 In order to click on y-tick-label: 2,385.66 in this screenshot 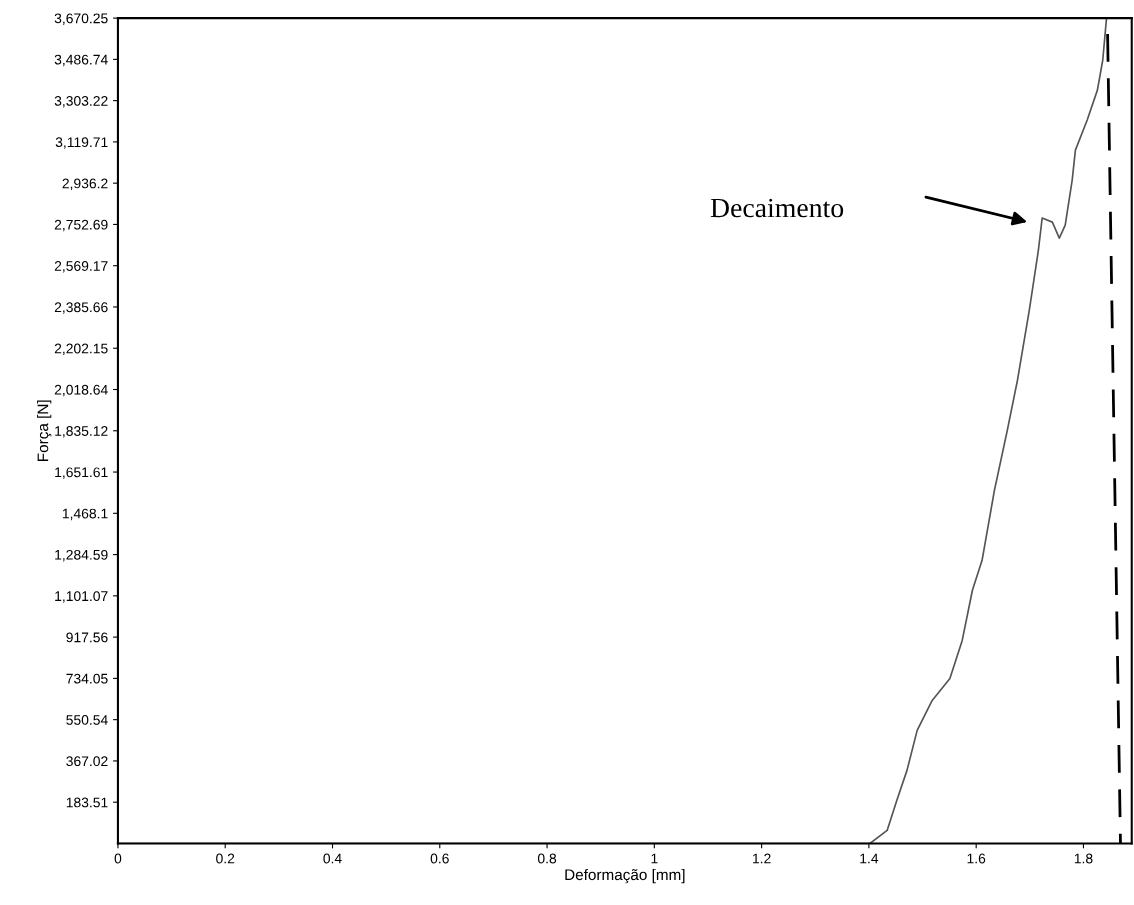, I will do `click(81, 308)`.